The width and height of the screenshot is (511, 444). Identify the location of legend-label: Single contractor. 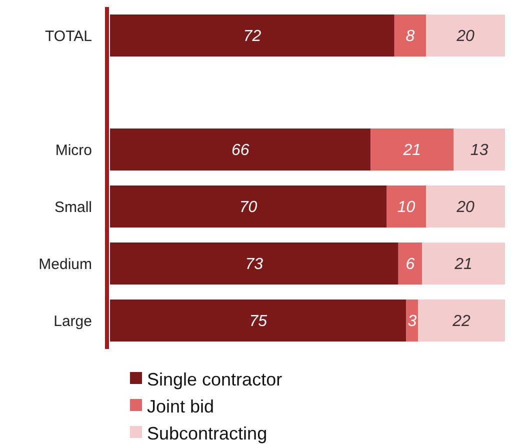
(214, 379).